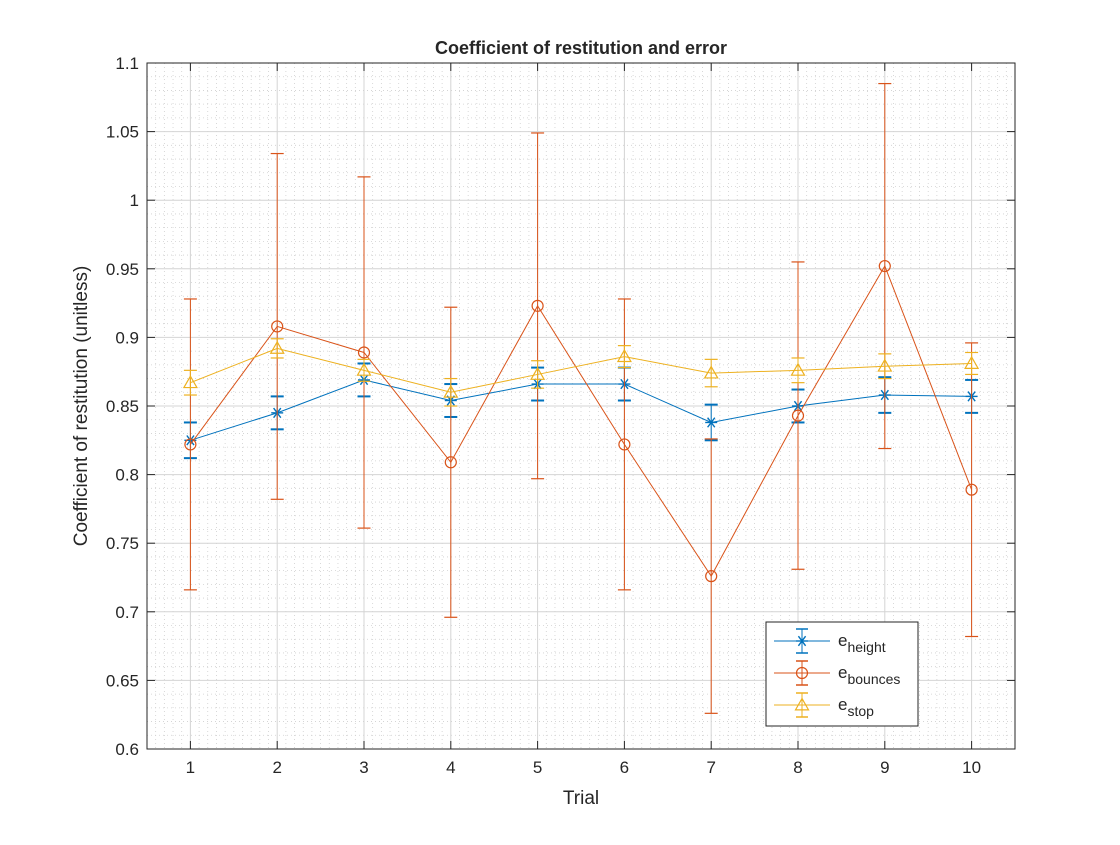  What do you see at coordinates (884, 767) in the screenshot?
I see `x-tick-label: 9` at bounding box center [884, 767].